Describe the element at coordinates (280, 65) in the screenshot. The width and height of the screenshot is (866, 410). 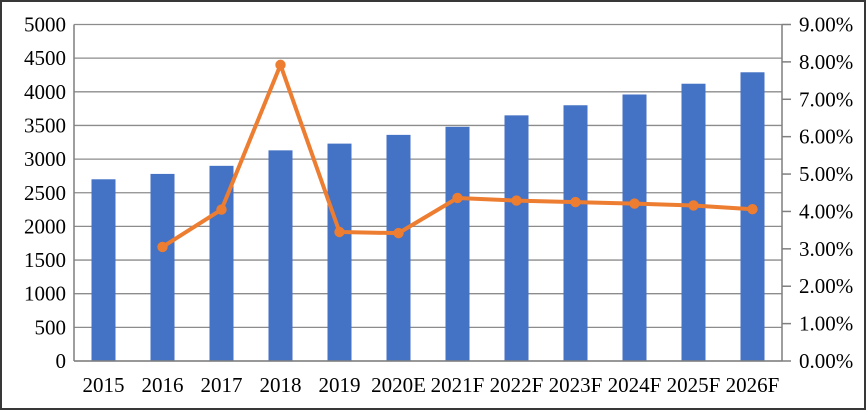
I see `line-marker-2018` at that location.